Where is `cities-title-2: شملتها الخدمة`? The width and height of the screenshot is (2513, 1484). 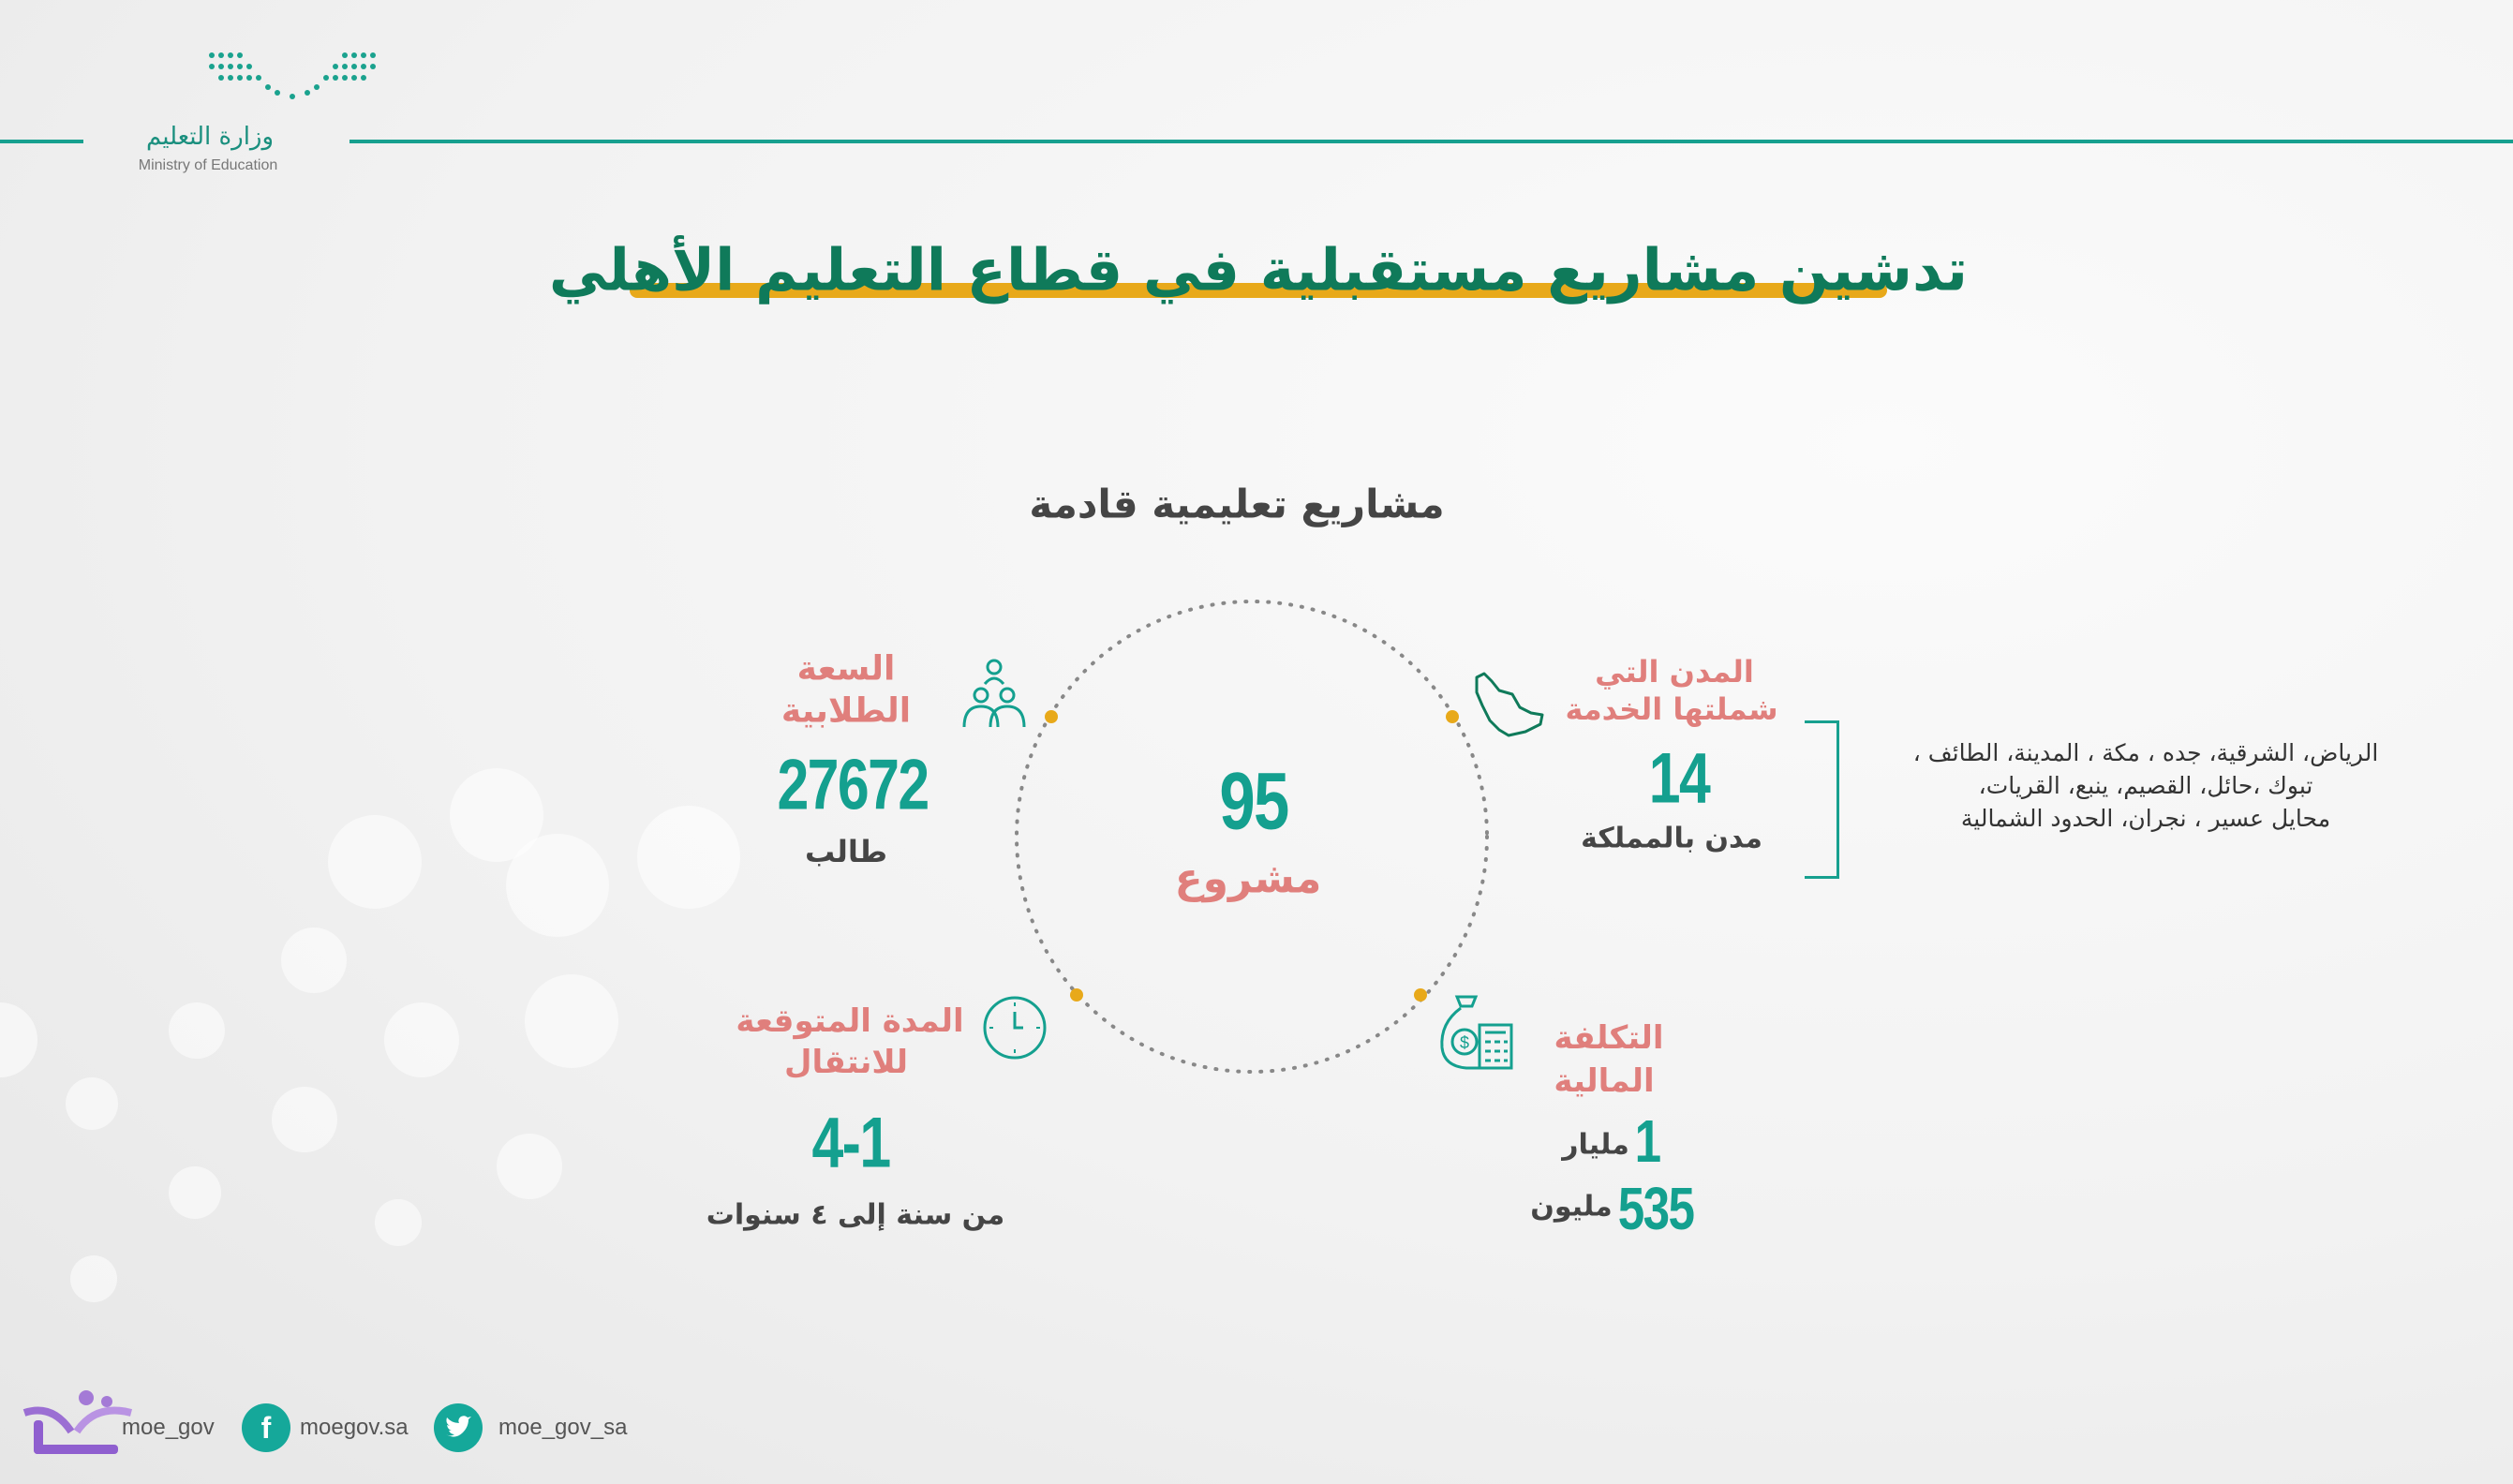
cities-title-2: شملتها الخدمة is located at coordinates (1672, 709).